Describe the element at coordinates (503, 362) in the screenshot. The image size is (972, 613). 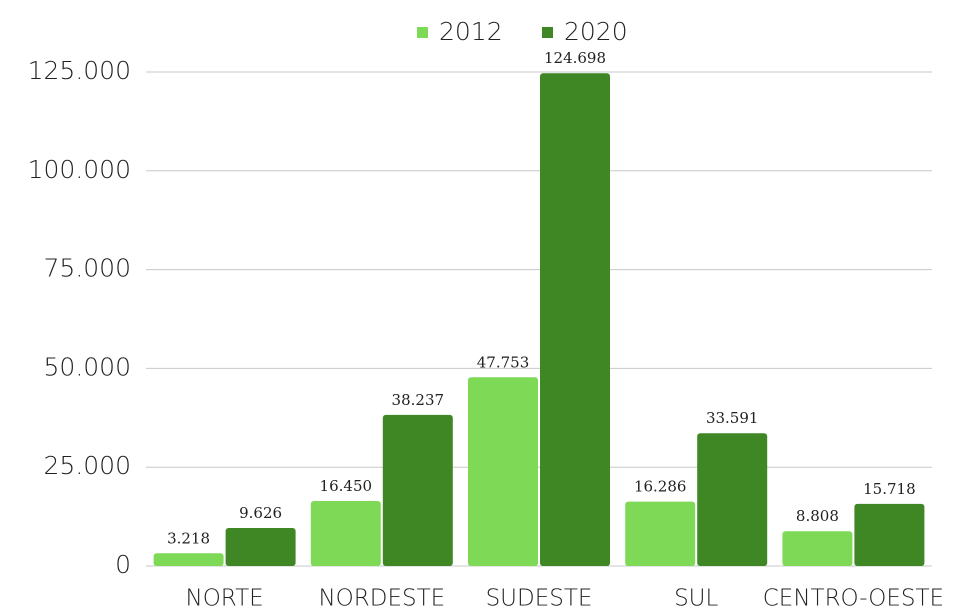
I see `value-label: 47.753` at that location.